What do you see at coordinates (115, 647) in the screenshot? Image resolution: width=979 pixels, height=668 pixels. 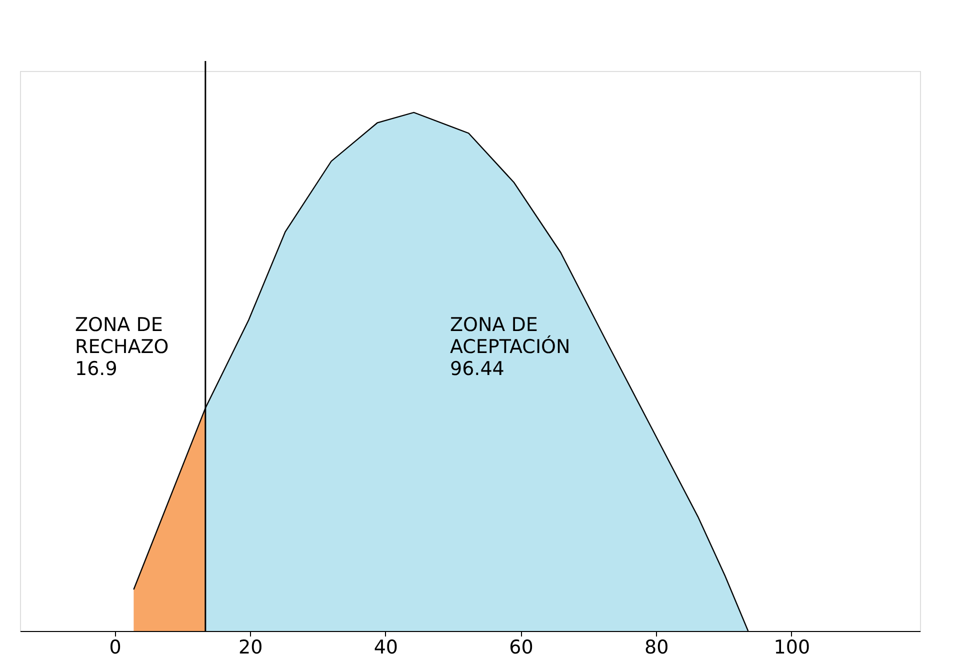 I see `x-tick-label: 0` at bounding box center [115, 647].